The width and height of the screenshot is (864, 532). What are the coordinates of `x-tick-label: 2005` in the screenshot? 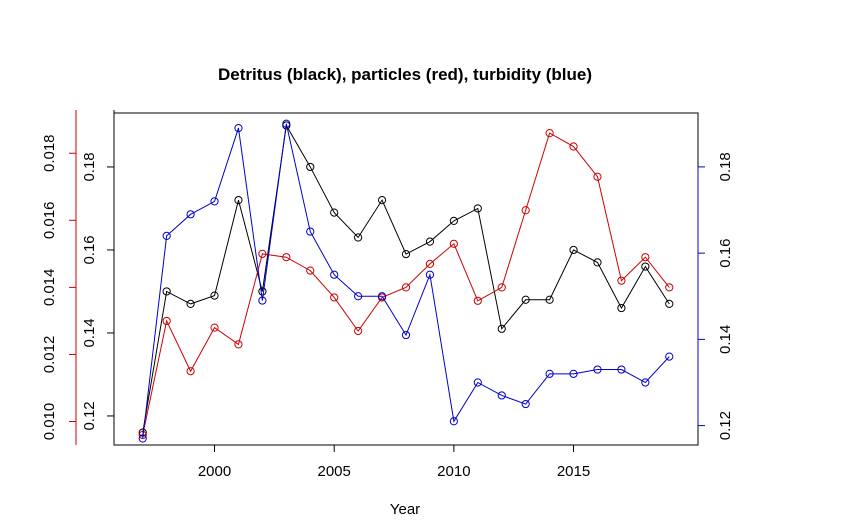 It's located at (334, 471).